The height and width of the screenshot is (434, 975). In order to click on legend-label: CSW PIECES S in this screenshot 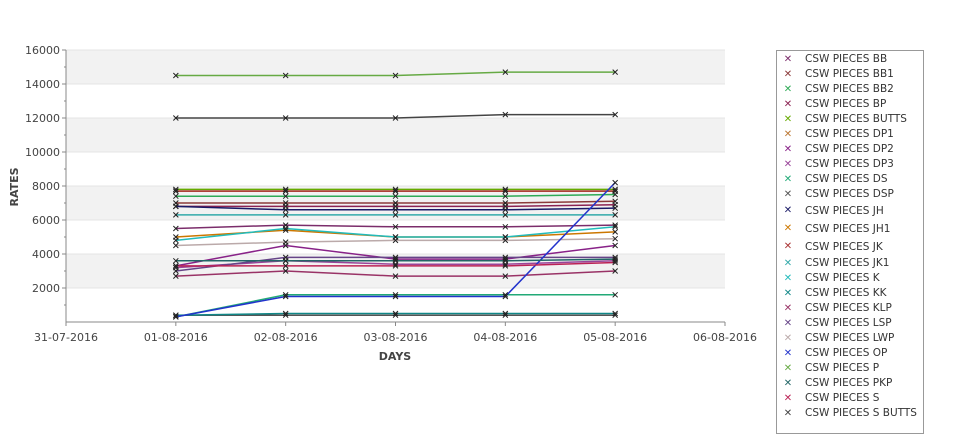, I will do `click(842, 398)`.